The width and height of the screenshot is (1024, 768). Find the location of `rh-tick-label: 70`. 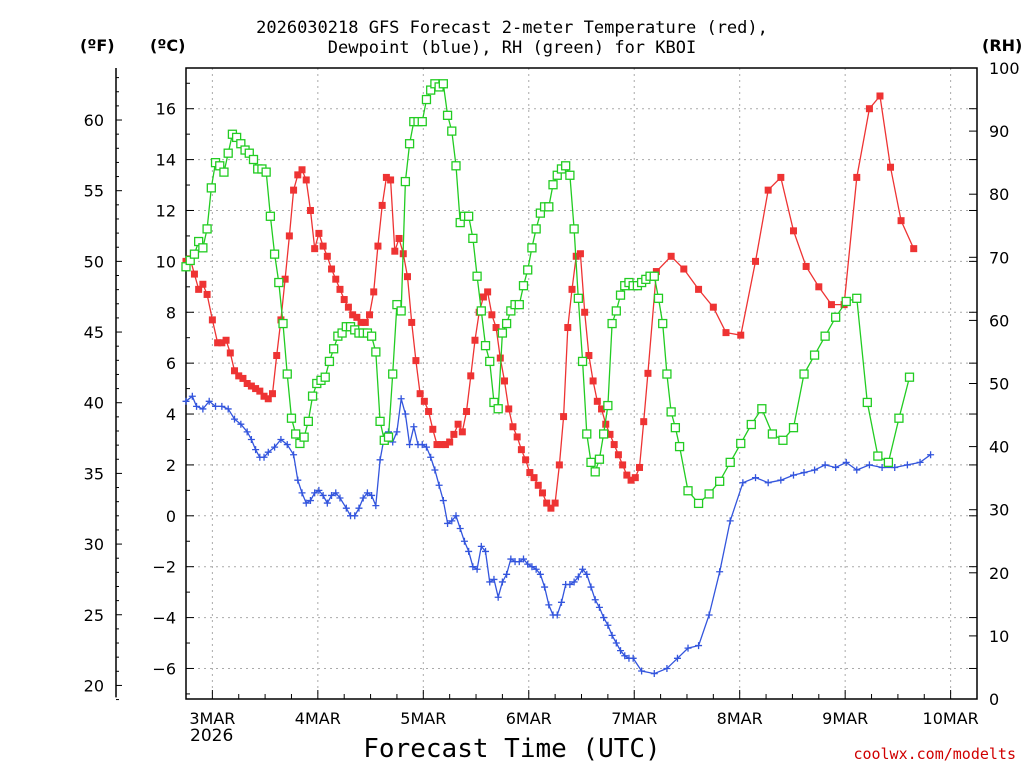

rh-tick-label: 70 is located at coordinates (999, 257).